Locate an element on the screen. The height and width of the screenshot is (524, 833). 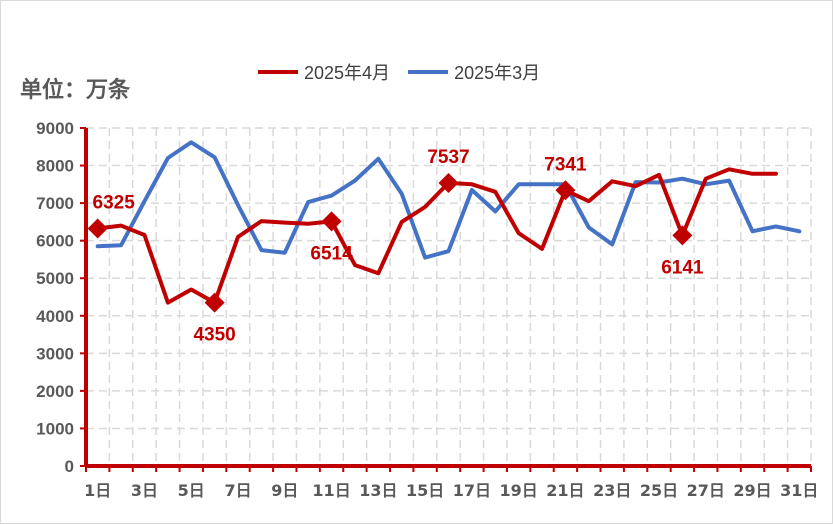
unit-label: 单位：万条 is located at coordinates (75, 90).